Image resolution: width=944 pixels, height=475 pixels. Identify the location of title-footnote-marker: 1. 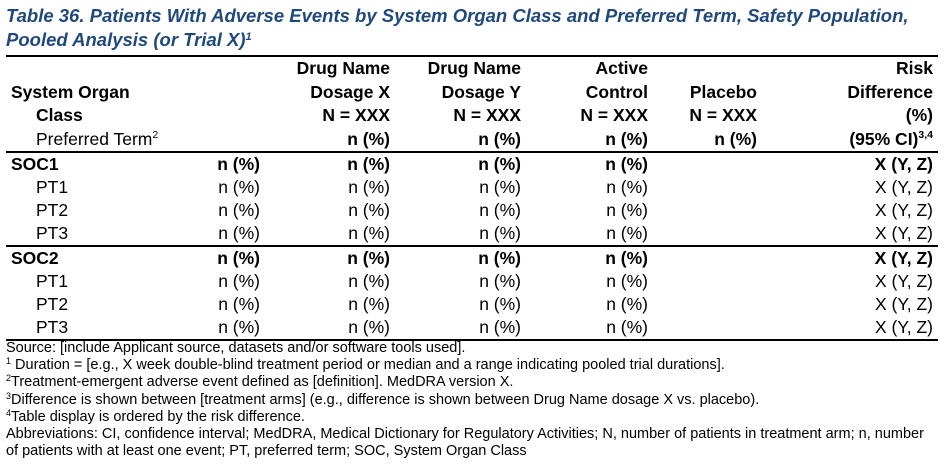
(248, 37).